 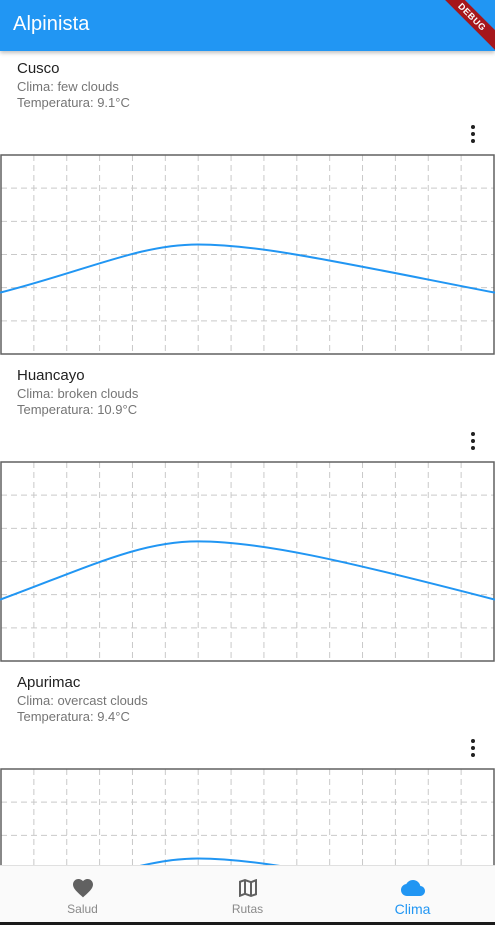 I want to click on chart-border, so click(x=247, y=816).